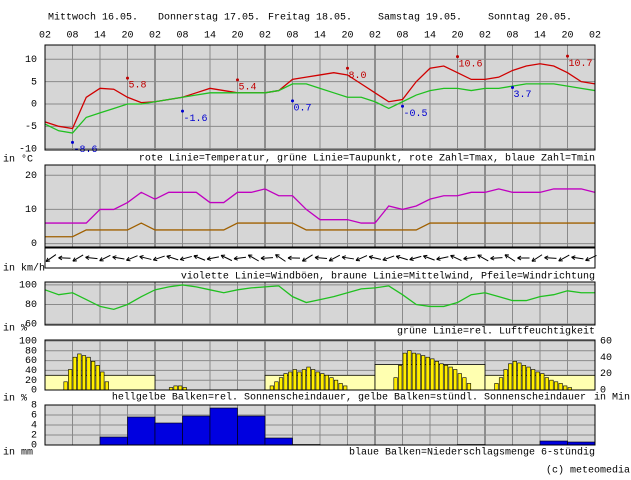 The width and height of the screenshot is (631, 480). I want to click on day-label: Sonntag 20.05., so click(530, 18).